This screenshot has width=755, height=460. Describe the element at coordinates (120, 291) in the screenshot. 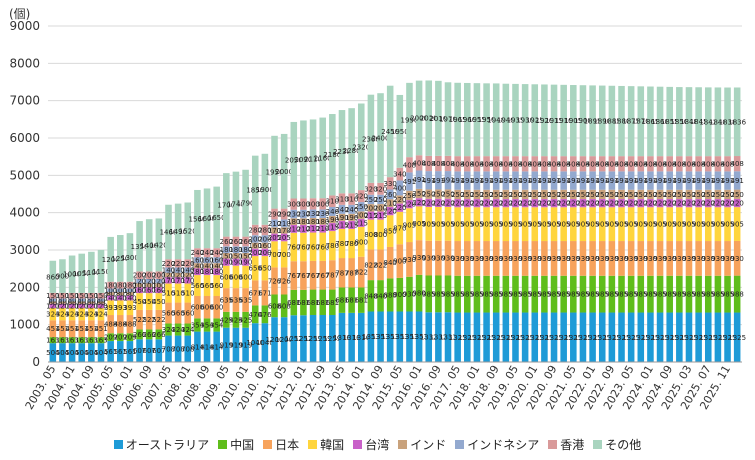

I see `data-label: 100` at that location.